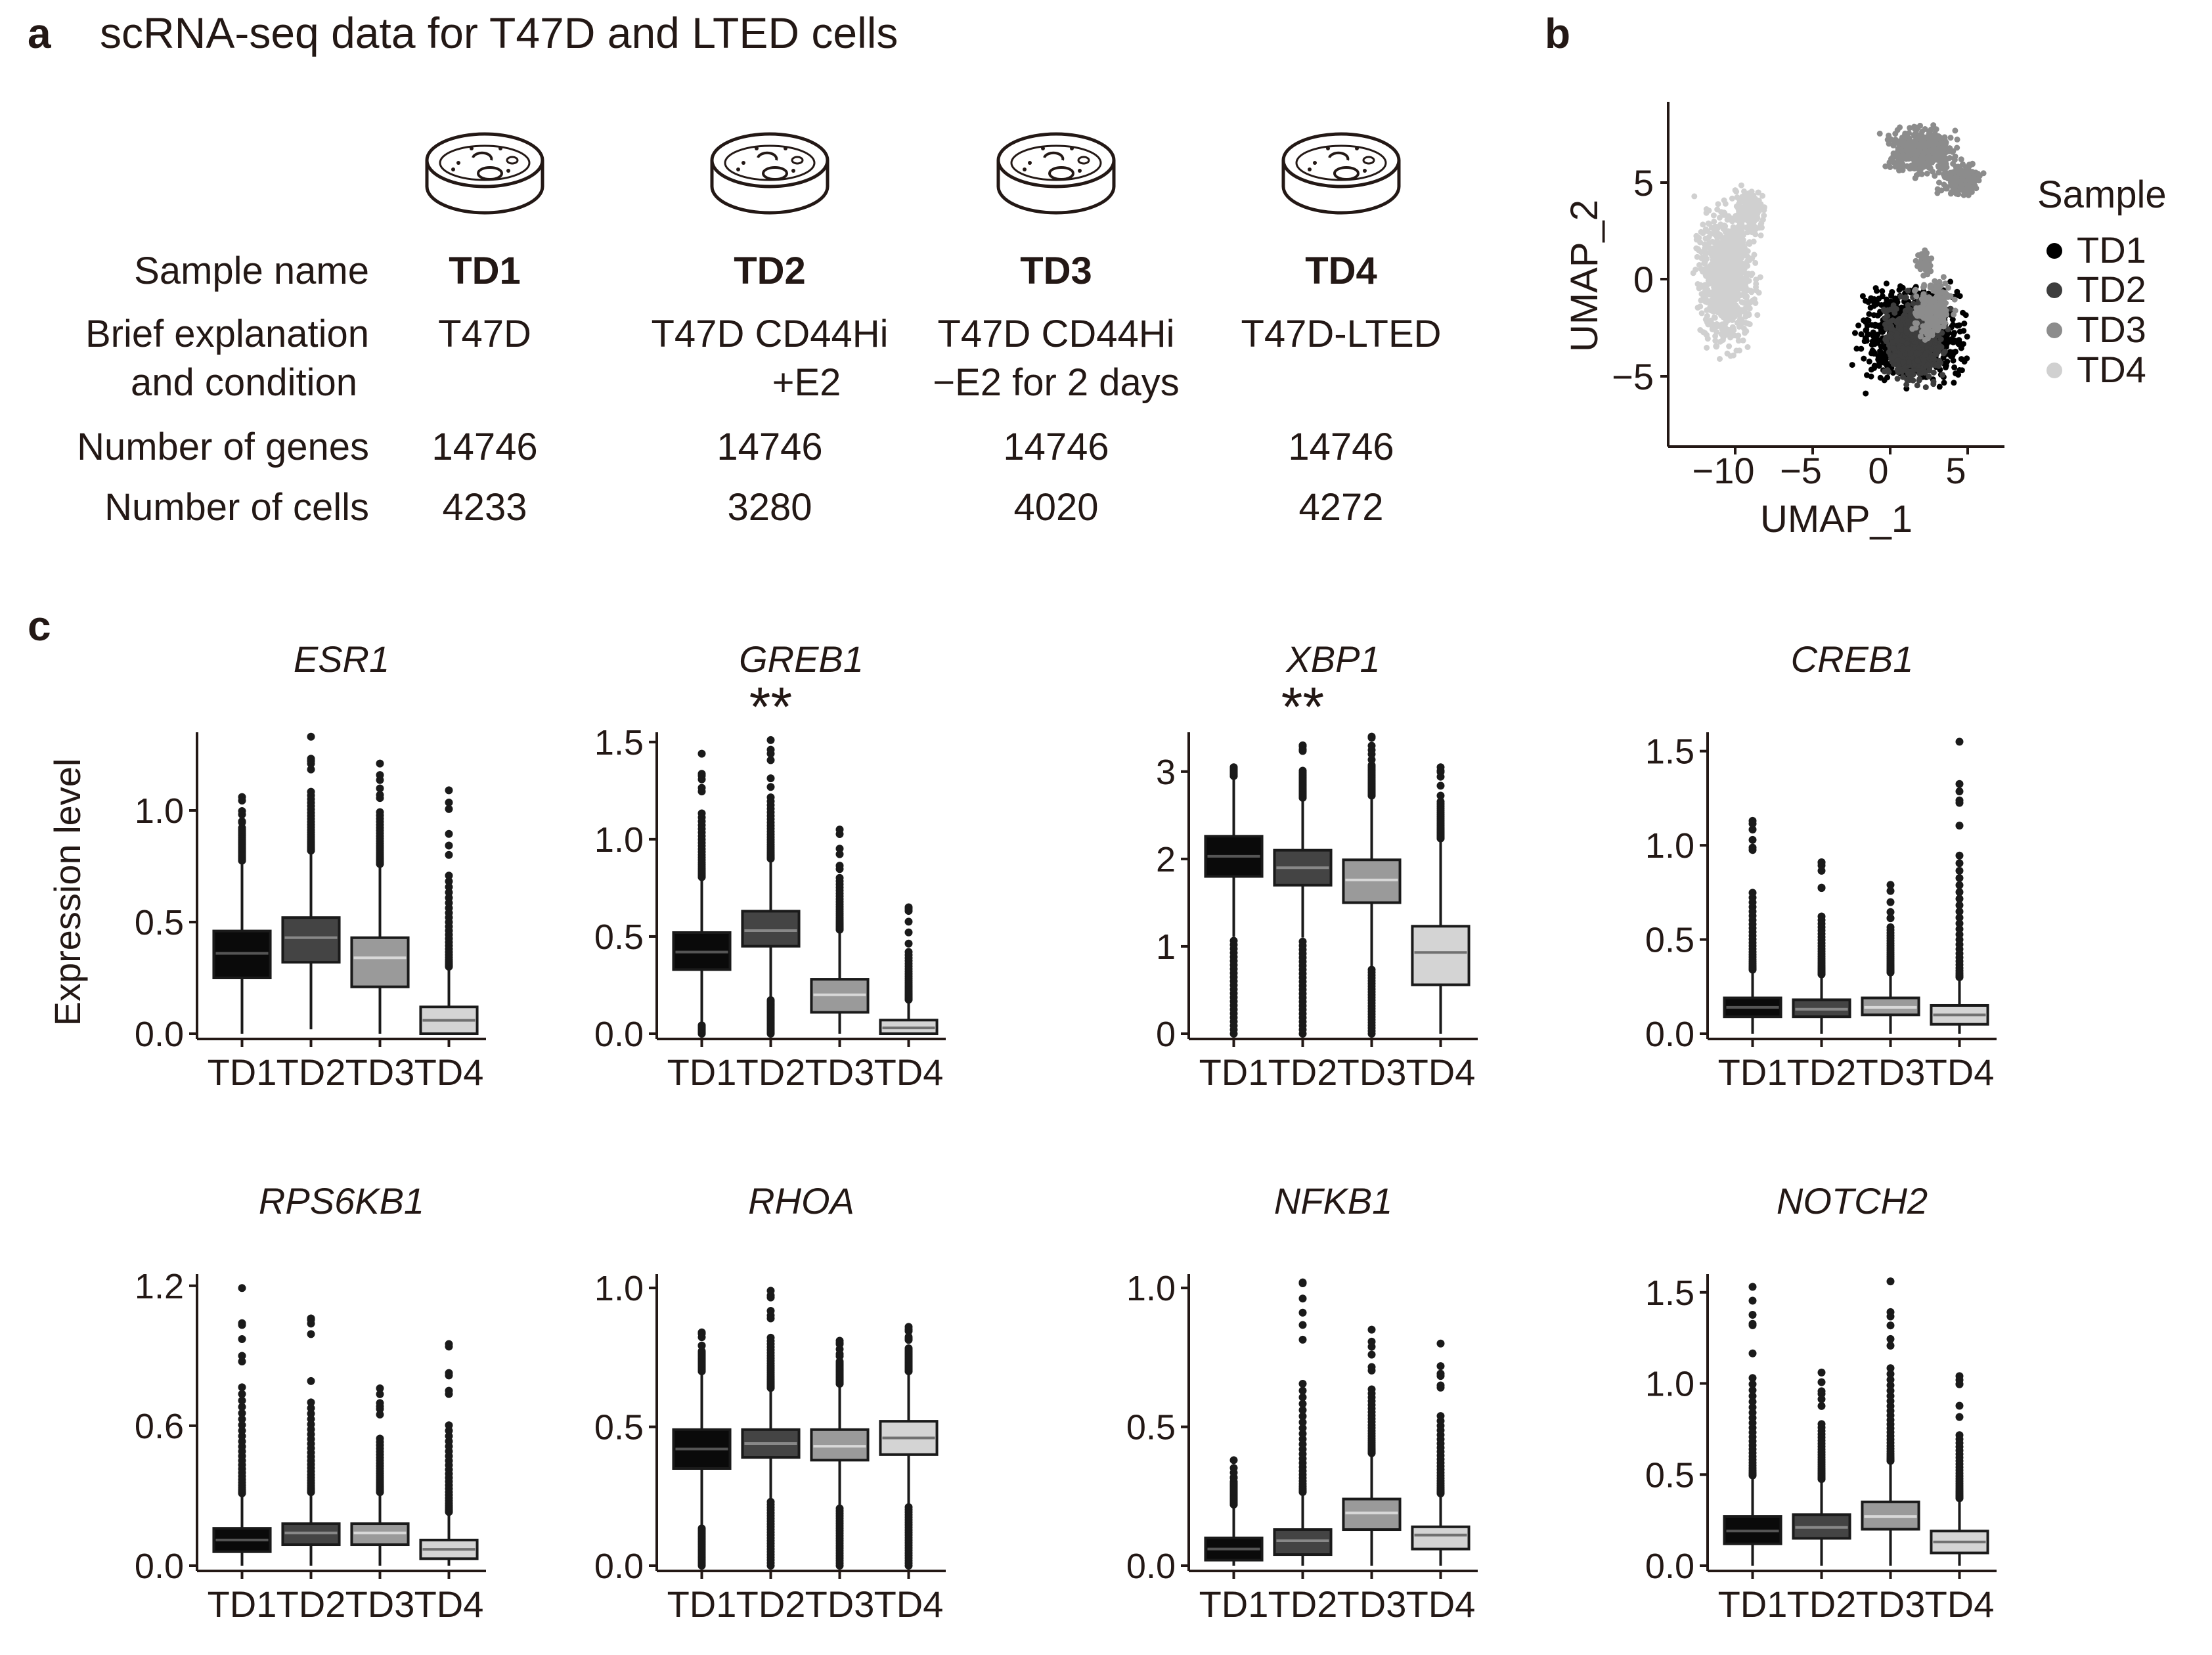 This screenshot has height=1655, width=2212. Describe the element at coordinates (67, 892) in the screenshot. I see `y-axis-label: Expression level` at that location.